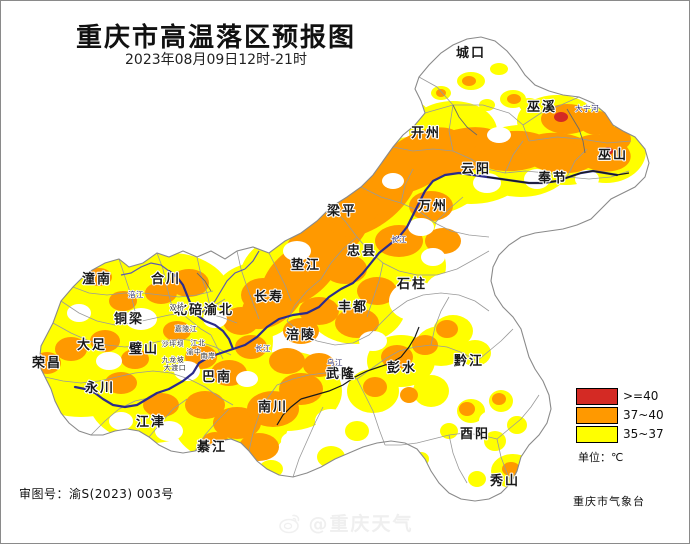  I want to click on legend-label-37-40: 37~40, so click(643, 415).